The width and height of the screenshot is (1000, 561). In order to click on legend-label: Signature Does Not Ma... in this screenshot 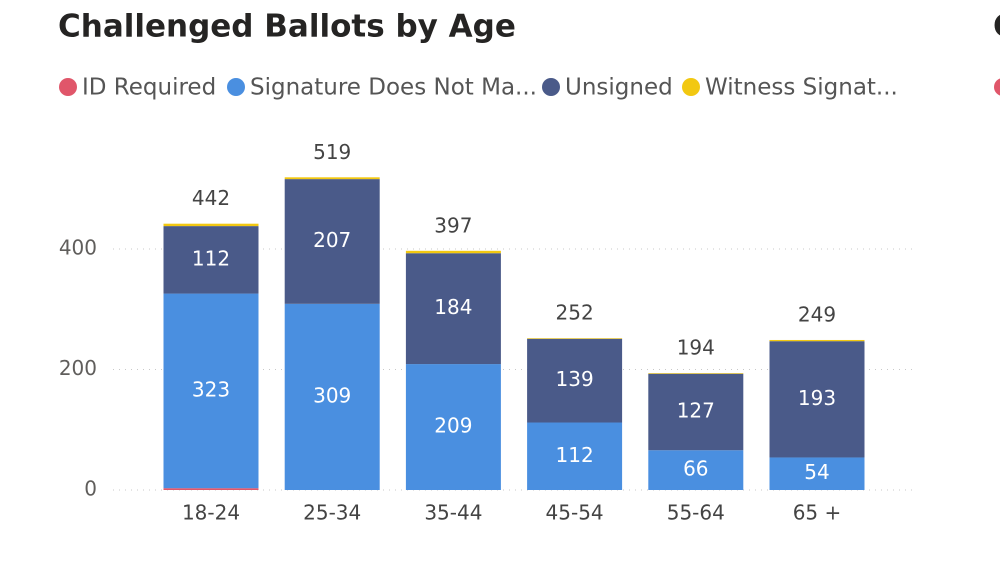, I will do `click(393, 88)`.